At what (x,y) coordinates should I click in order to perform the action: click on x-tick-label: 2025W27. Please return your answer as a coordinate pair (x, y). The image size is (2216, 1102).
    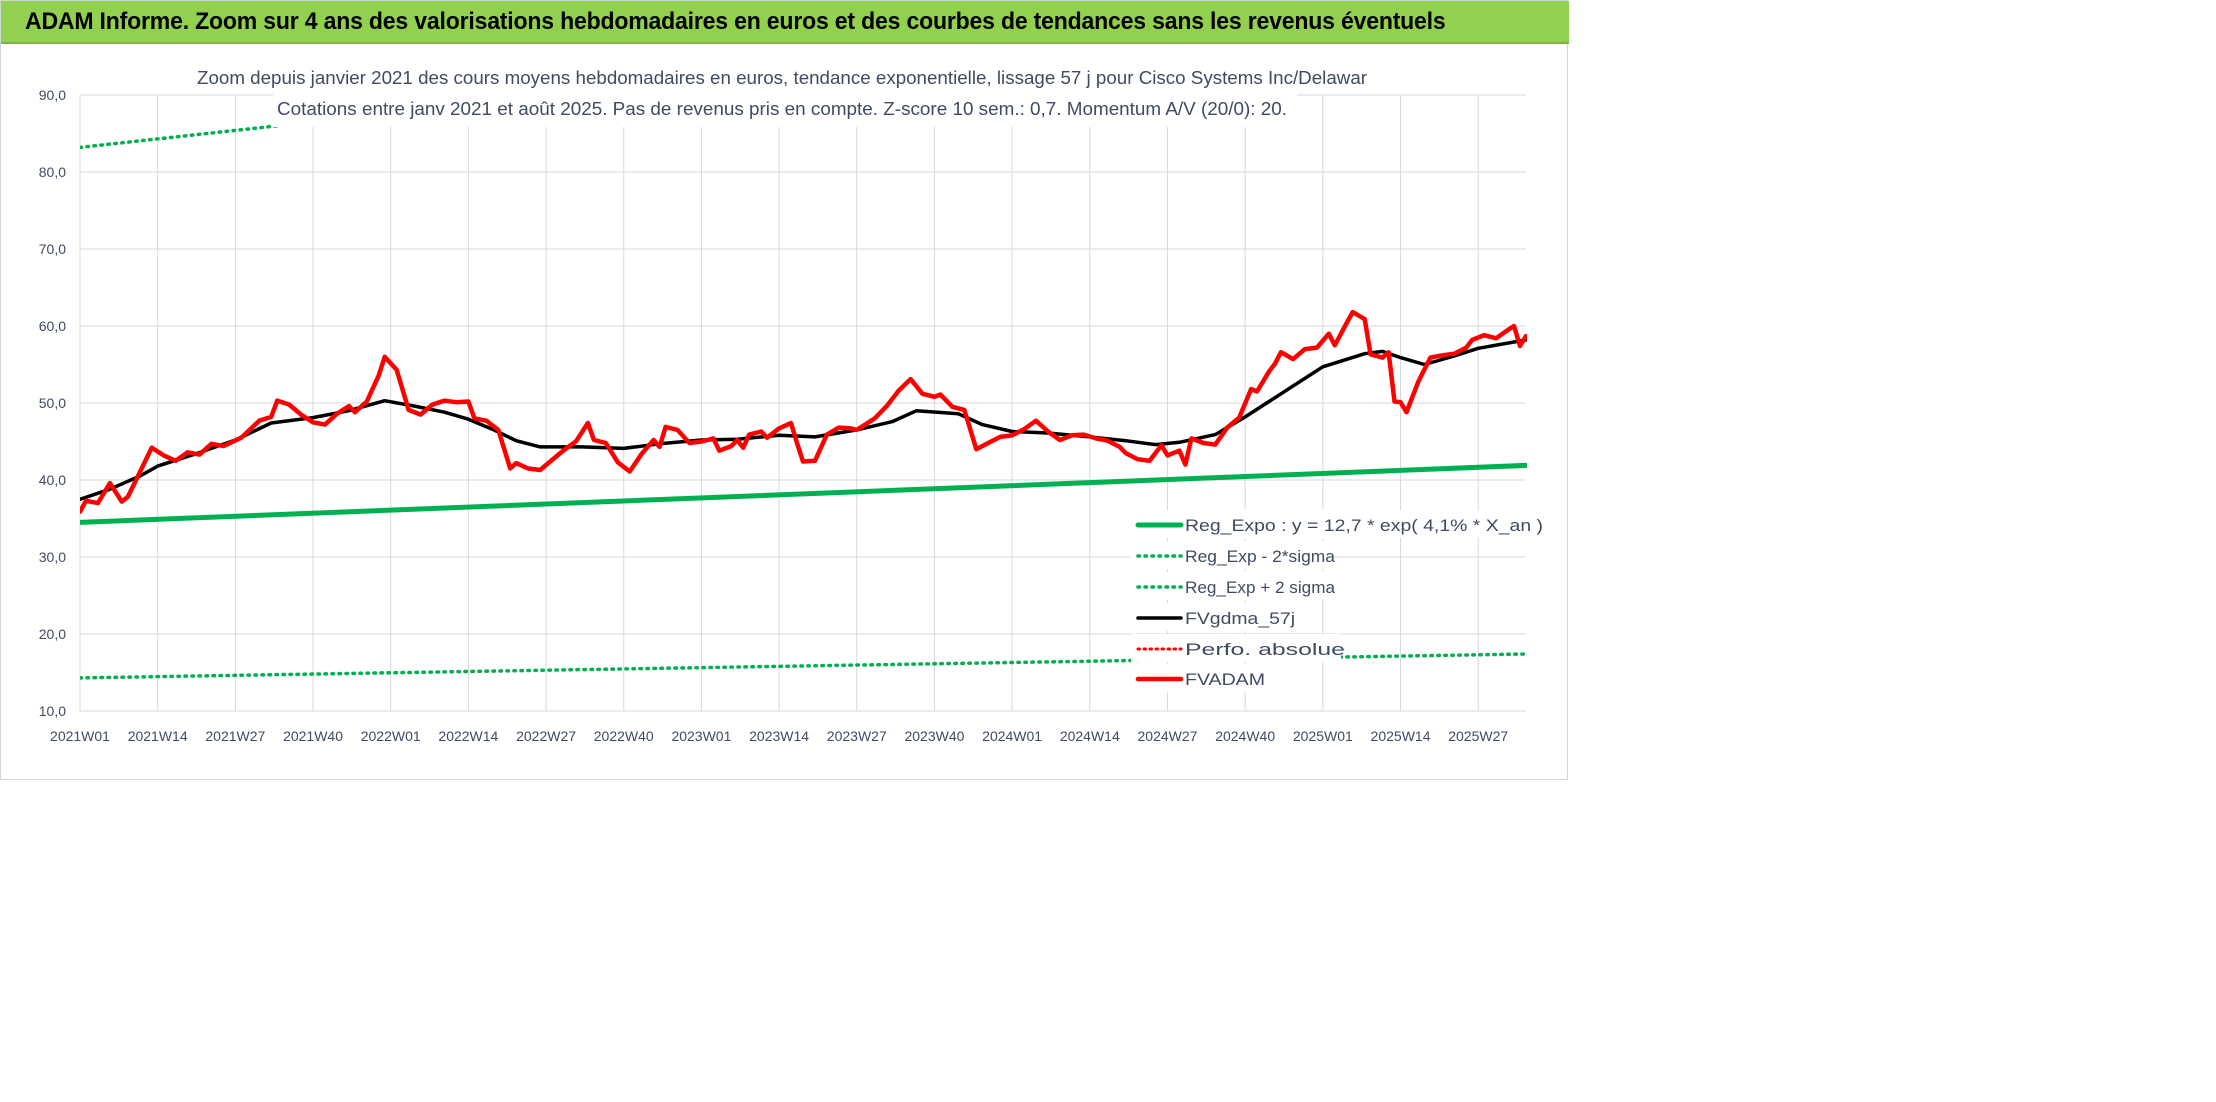
    Looking at the image, I should click on (1478, 736).